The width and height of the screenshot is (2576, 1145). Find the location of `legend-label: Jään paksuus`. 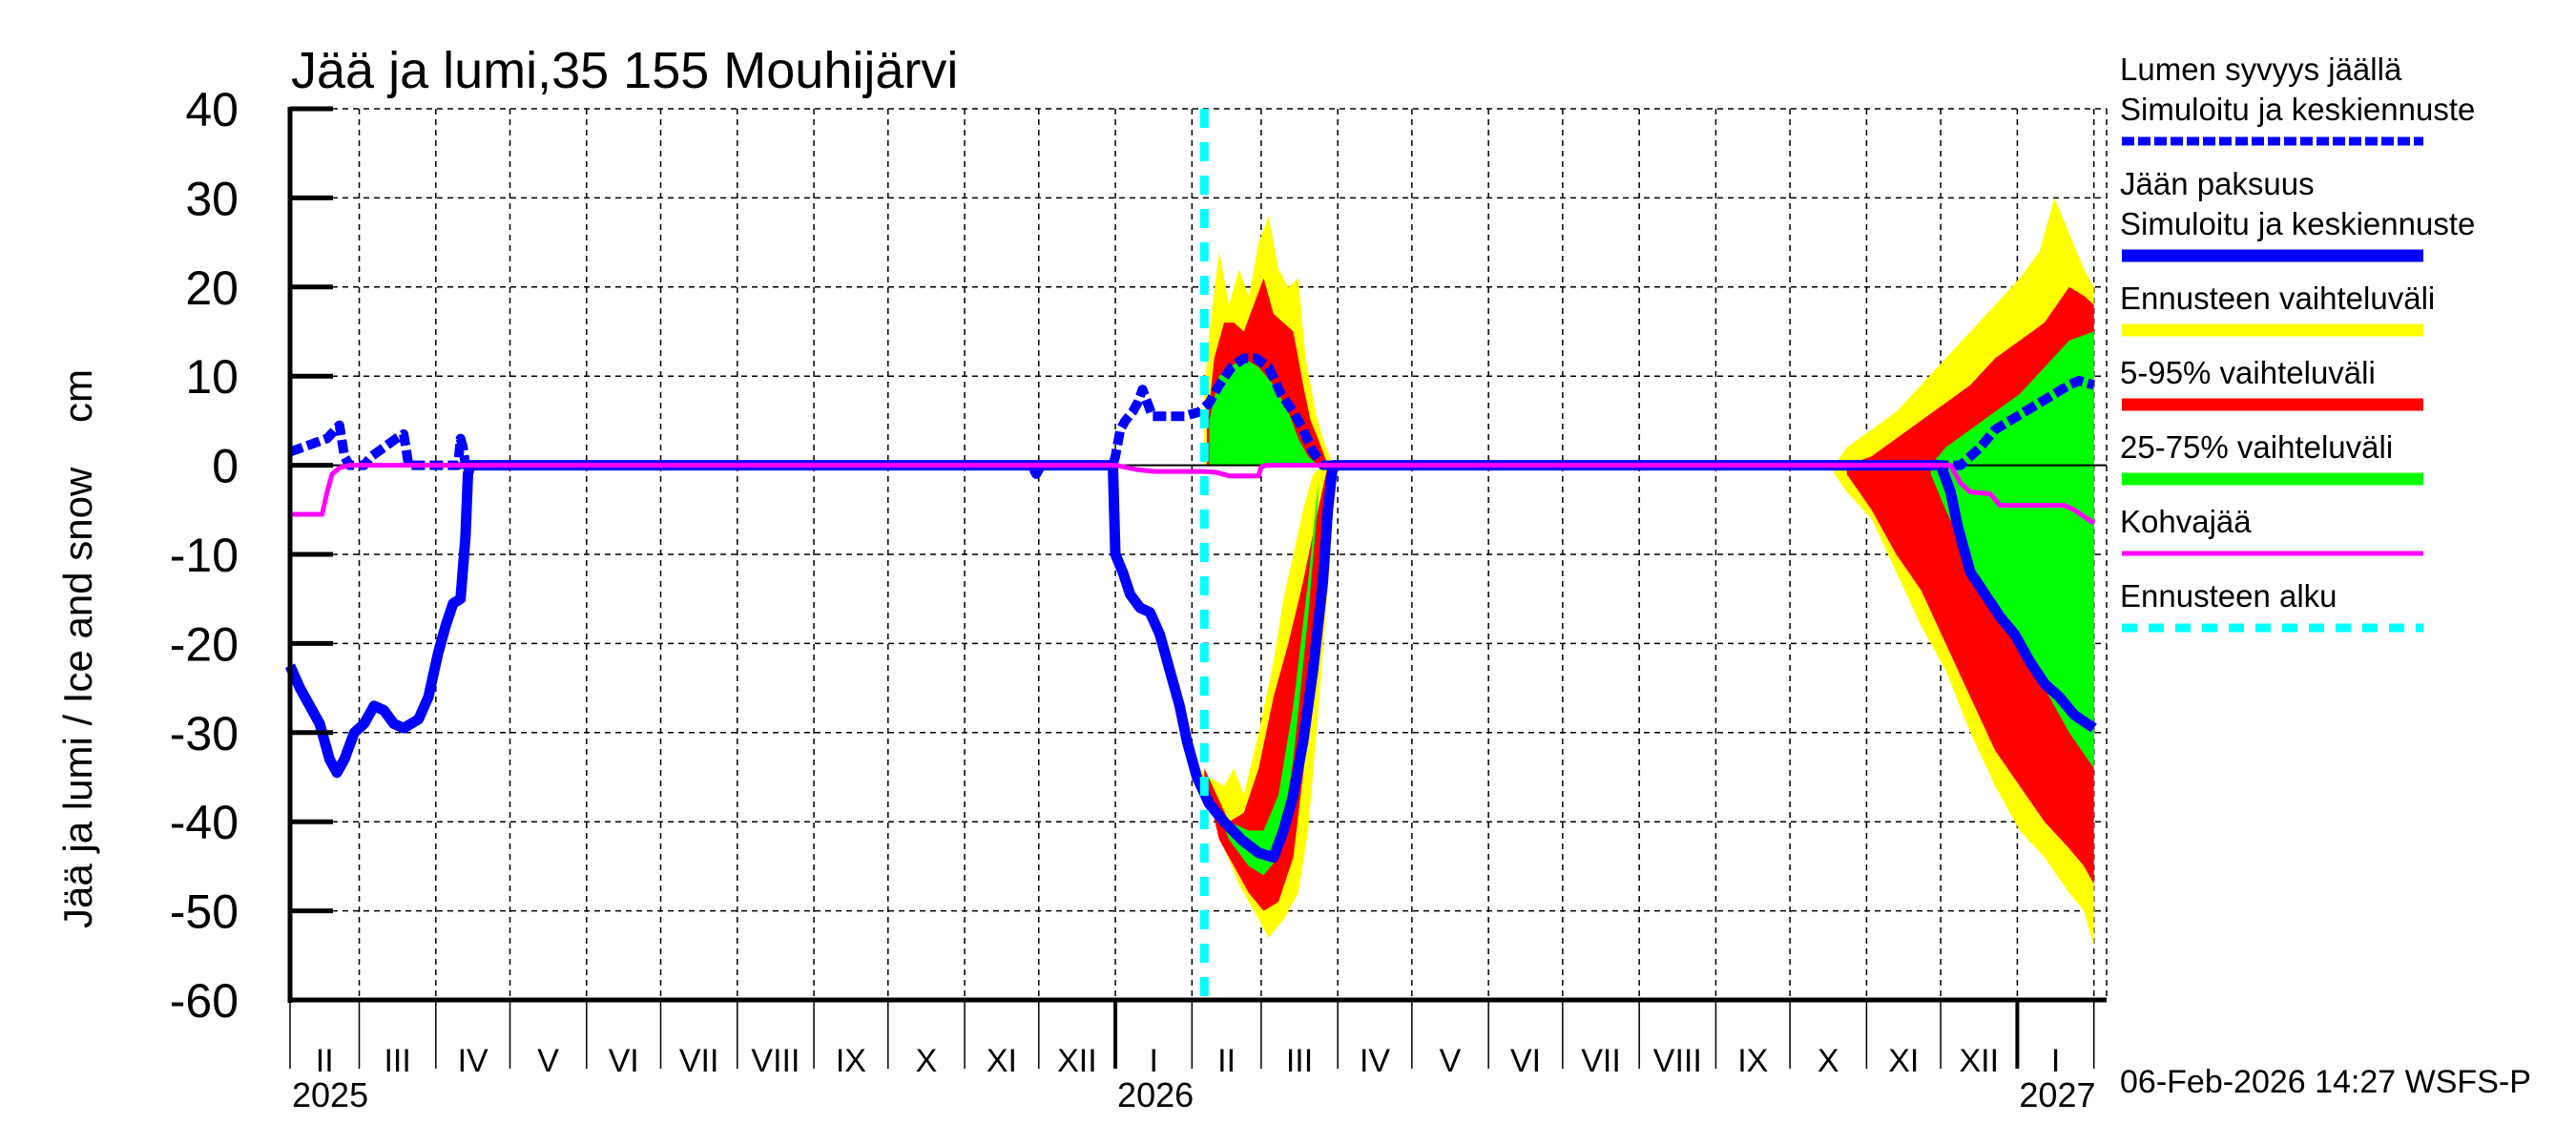

legend-label: Jään paksuus is located at coordinates (2217, 184).